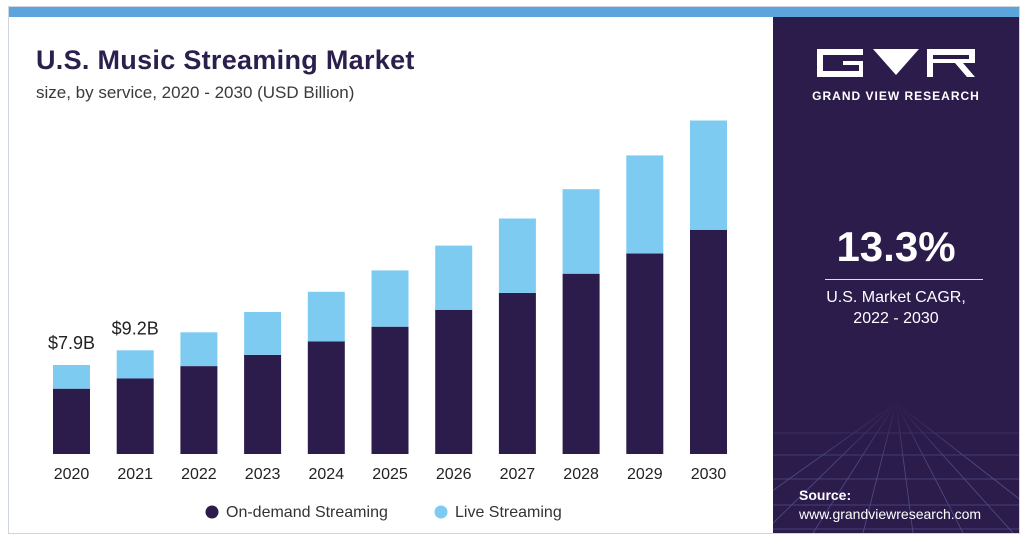 This screenshot has height=543, width=1024. Describe the element at coordinates (518, 474) in the screenshot. I see `x-tick-label: 2027` at that location.